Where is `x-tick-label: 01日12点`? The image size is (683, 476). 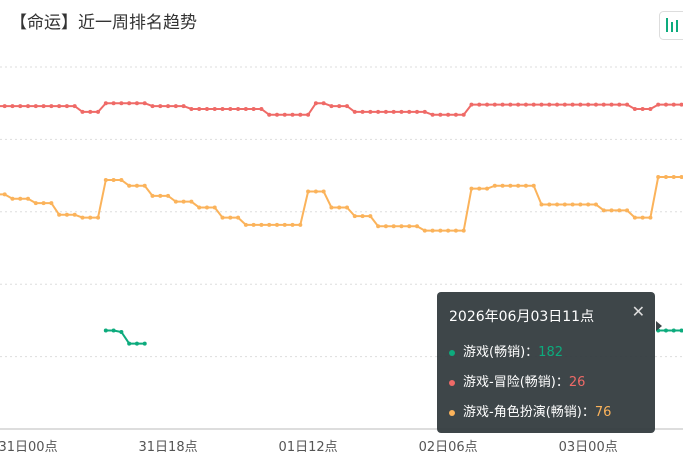
x-tick-label: 01日12点 is located at coordinates (308, 447).